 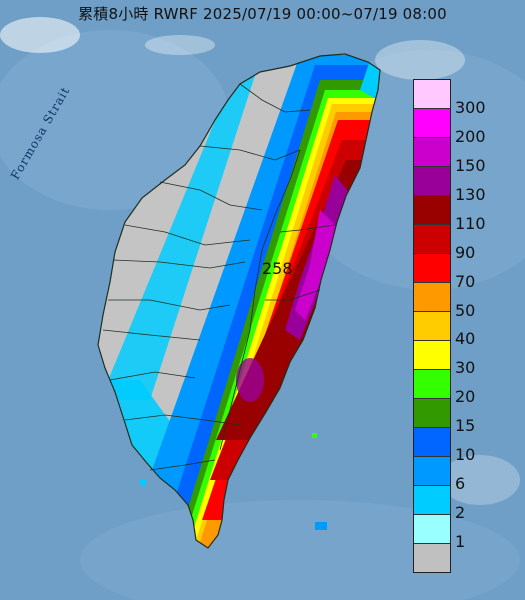 What do you see at coordinates (465, 455) in the screenshot?
I see `legend-label: 10` at bounding box center [465, 455].